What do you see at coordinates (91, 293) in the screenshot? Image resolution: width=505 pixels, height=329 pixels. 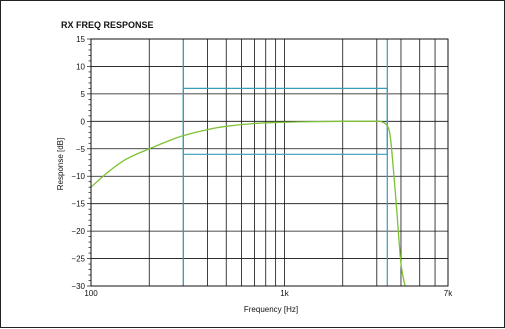 I see `x-tick-label: 100` at bounding box center [91, 293].